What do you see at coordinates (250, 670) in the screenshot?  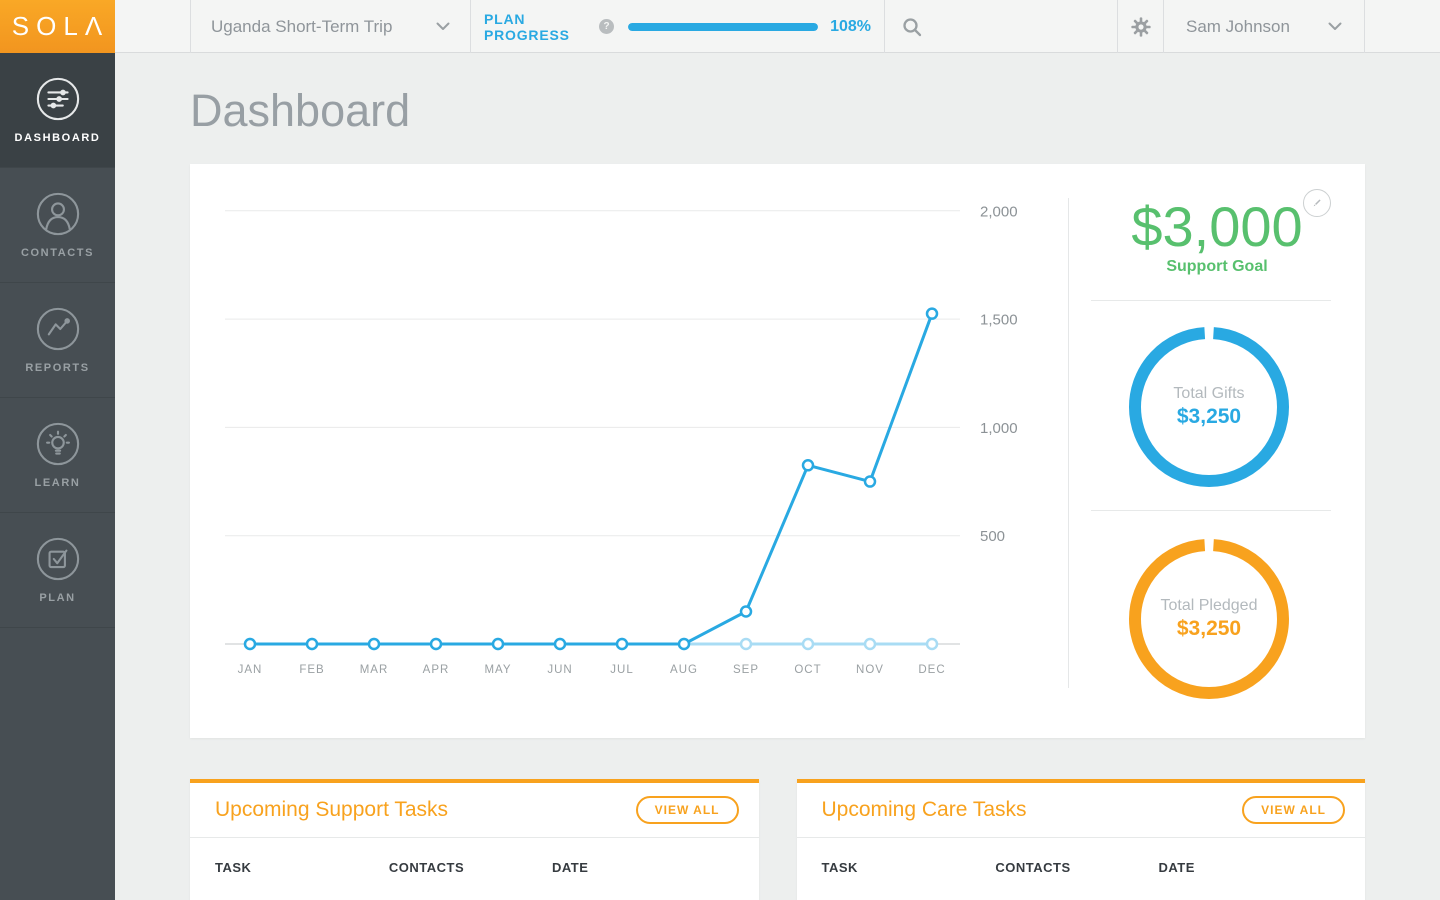 I see `svg-text: JAN` at bounding box center [250, 670].